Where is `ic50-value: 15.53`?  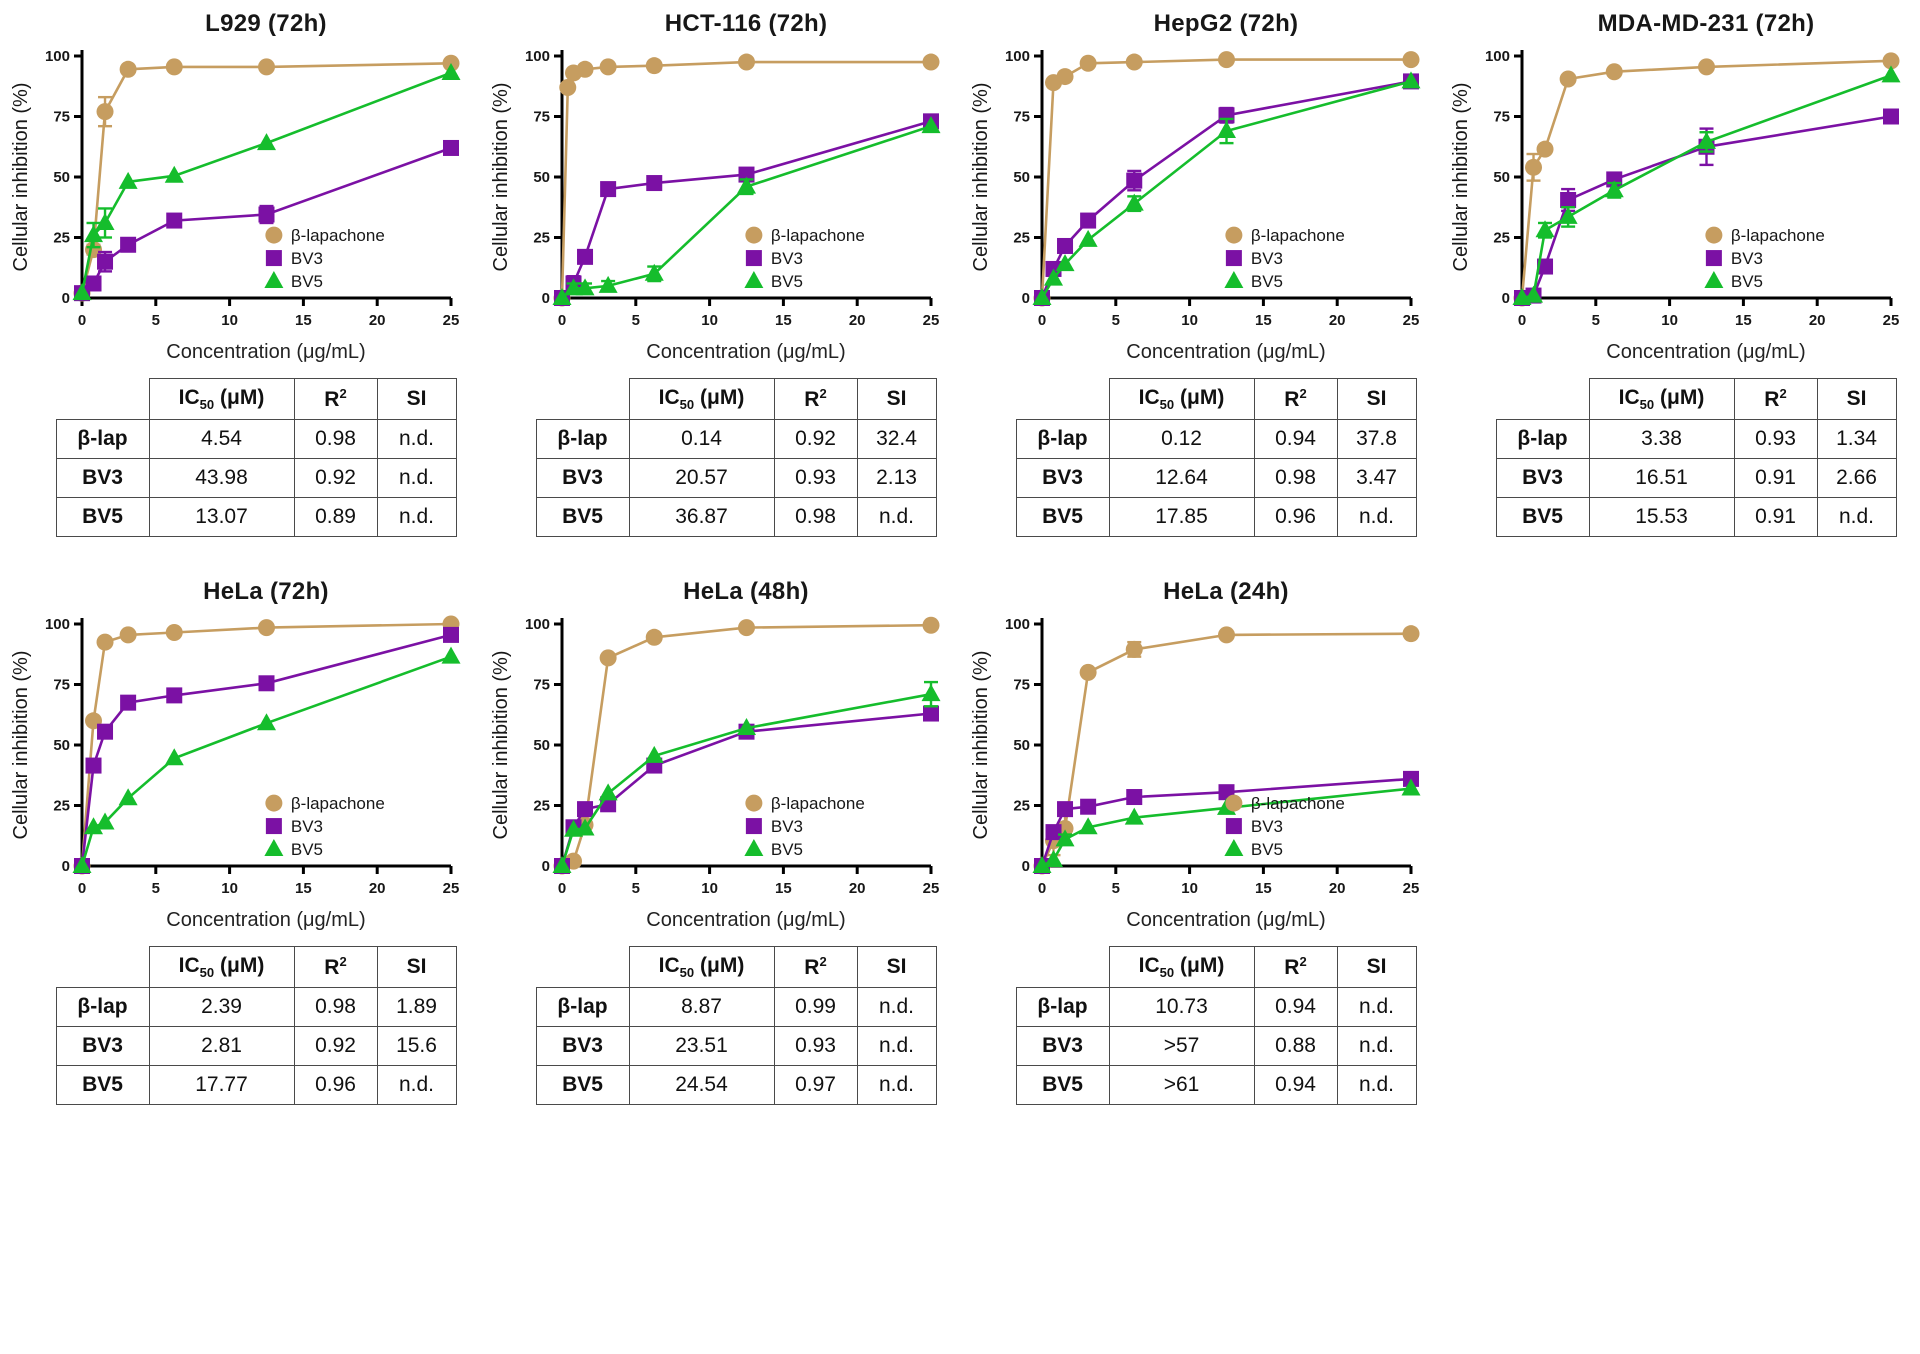 ic50-value: 15.53 is located at coordinates (1661, 517).